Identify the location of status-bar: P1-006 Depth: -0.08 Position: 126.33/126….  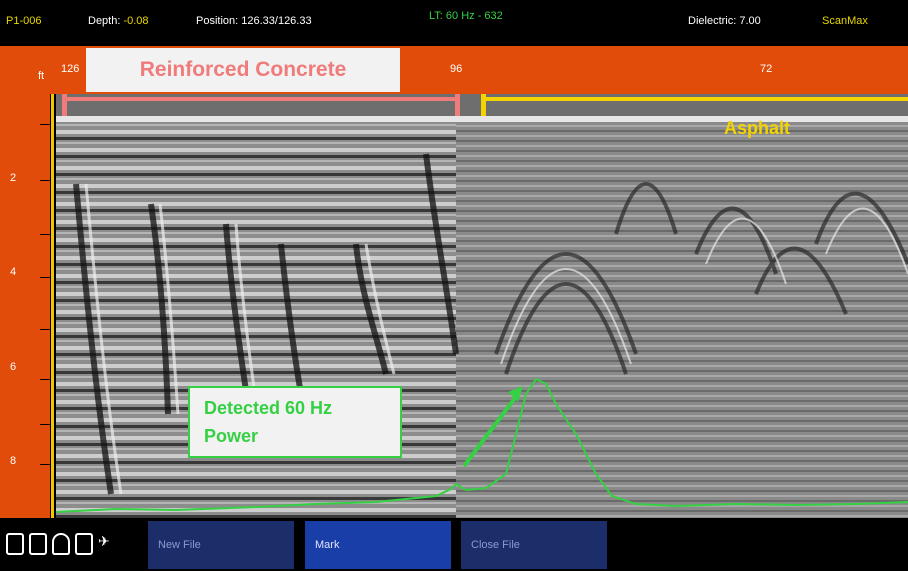
(454, 23).